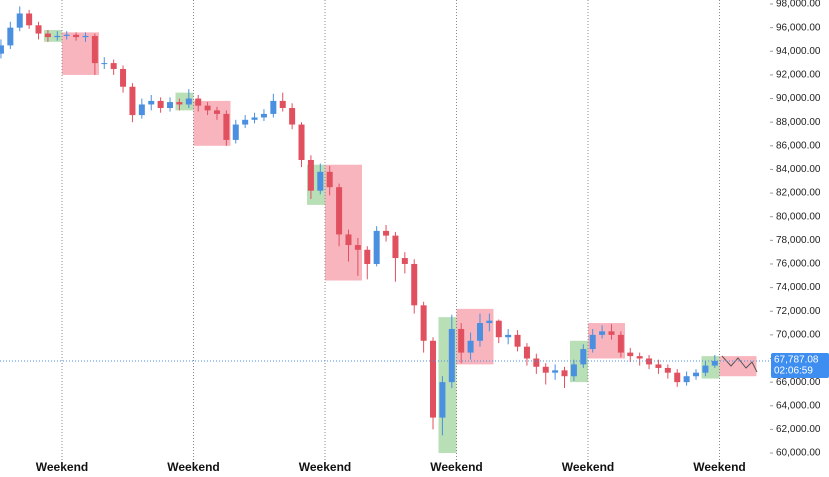 The width and height of the screenshot is (829, 477). I want to click on y-tick-label: 96,000.00, so click(798, 27).